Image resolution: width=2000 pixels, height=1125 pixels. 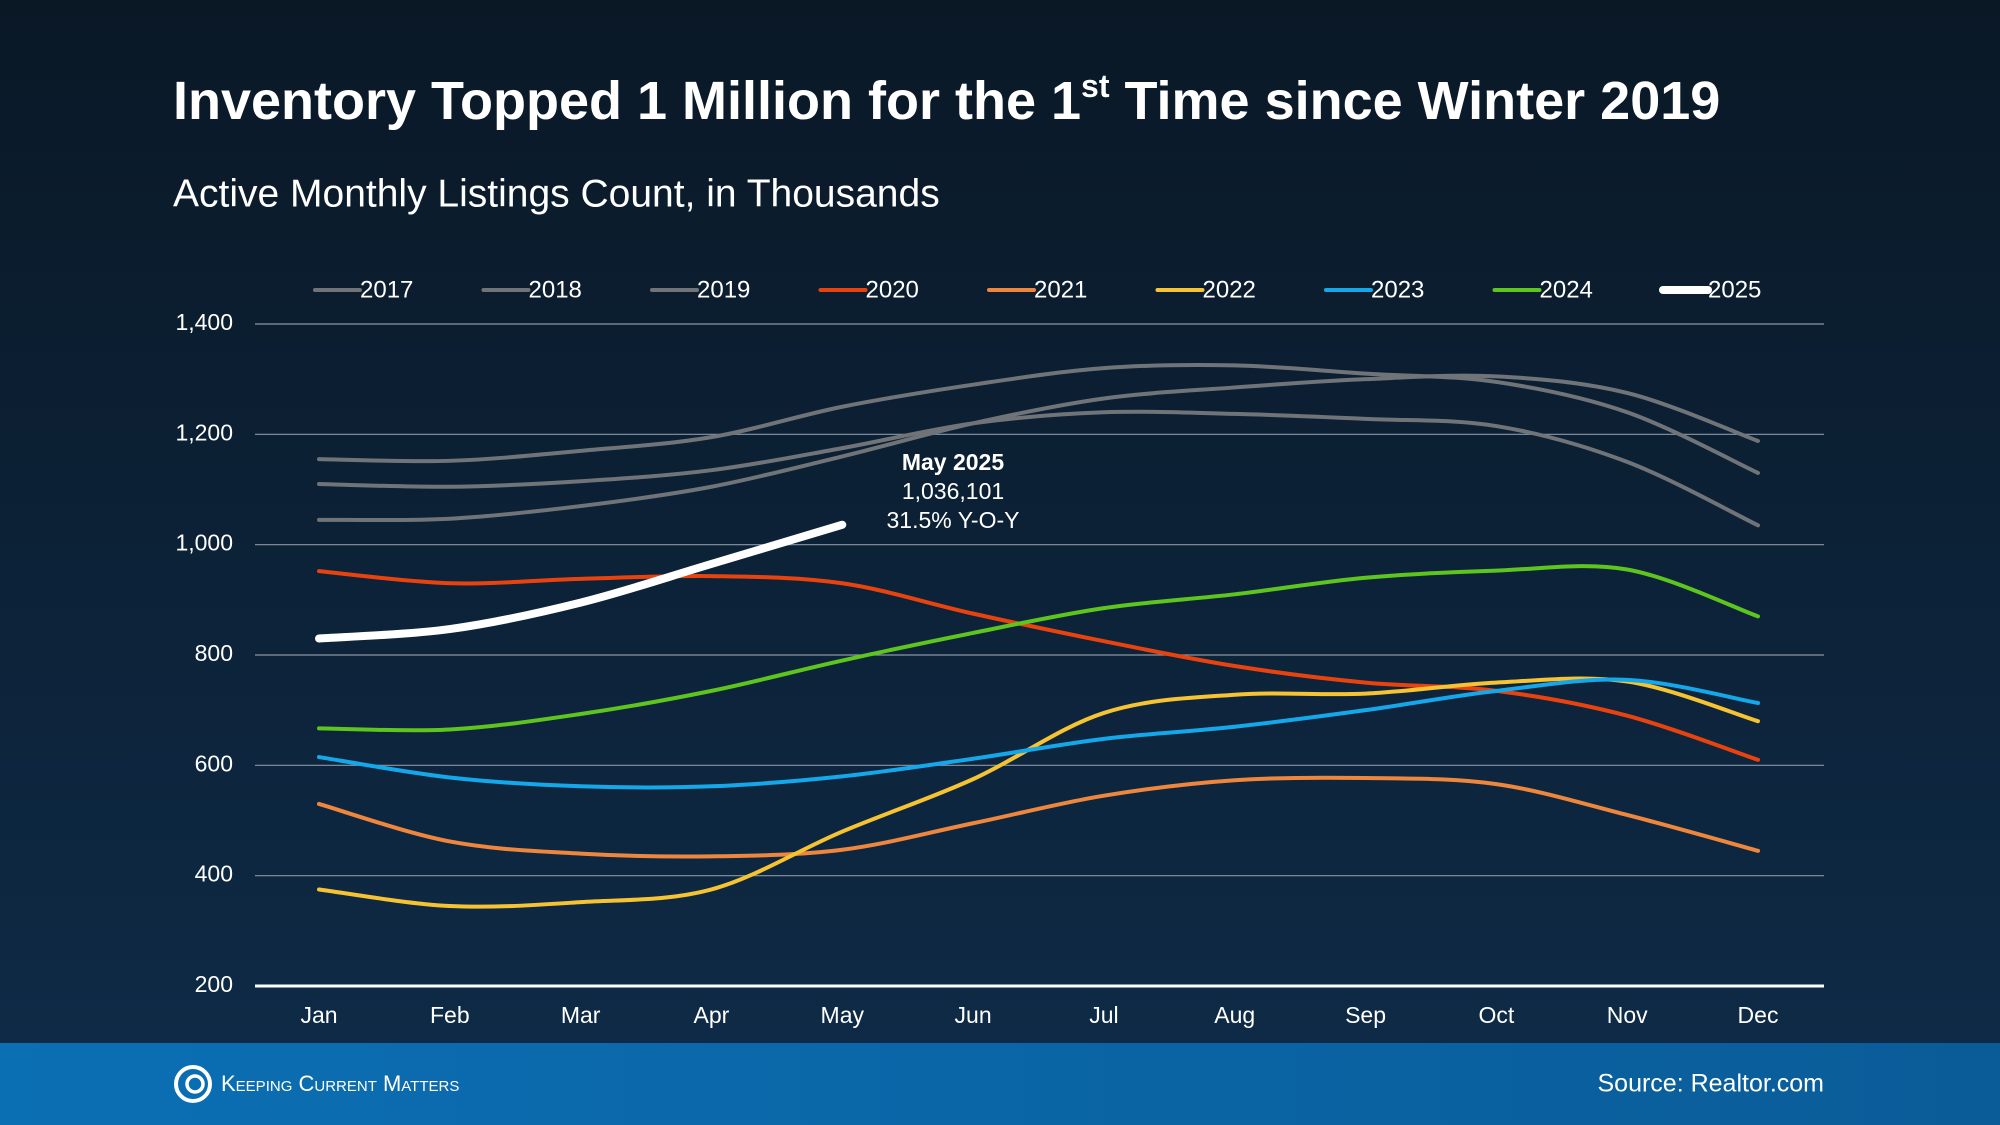 I want to click on x-tick-label: Jan, so click(x=318, y=1015).